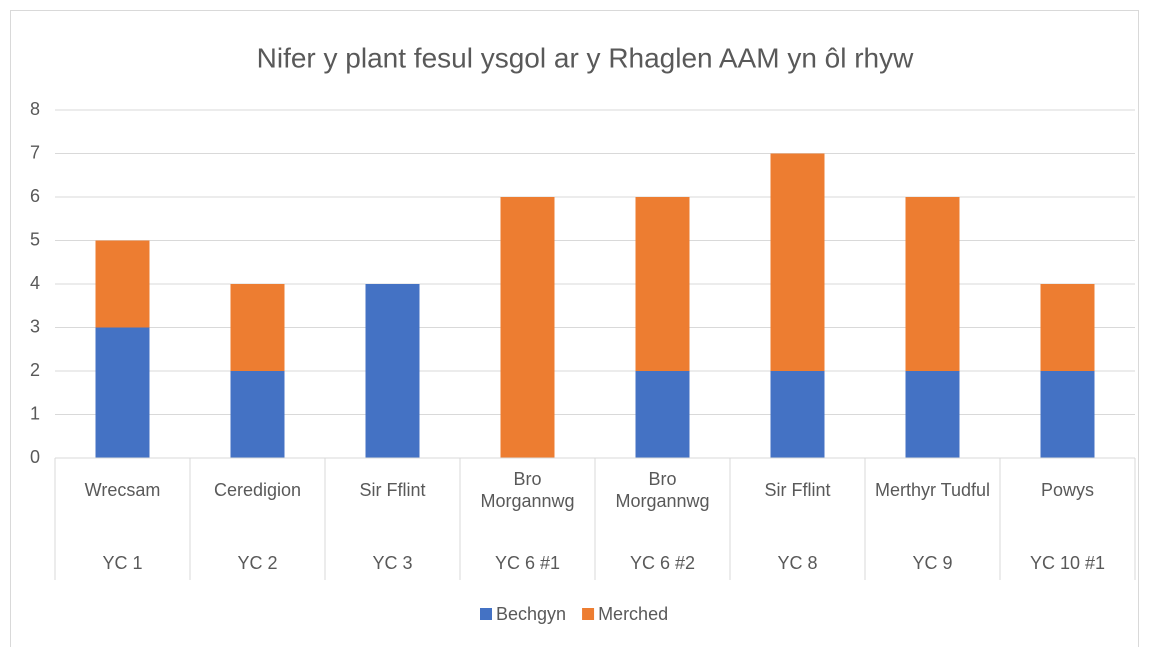 Image resolution: width=1151 pixels, height=647 pixels. I want to click on legend-label: Bechgyn, so click(531, 614).